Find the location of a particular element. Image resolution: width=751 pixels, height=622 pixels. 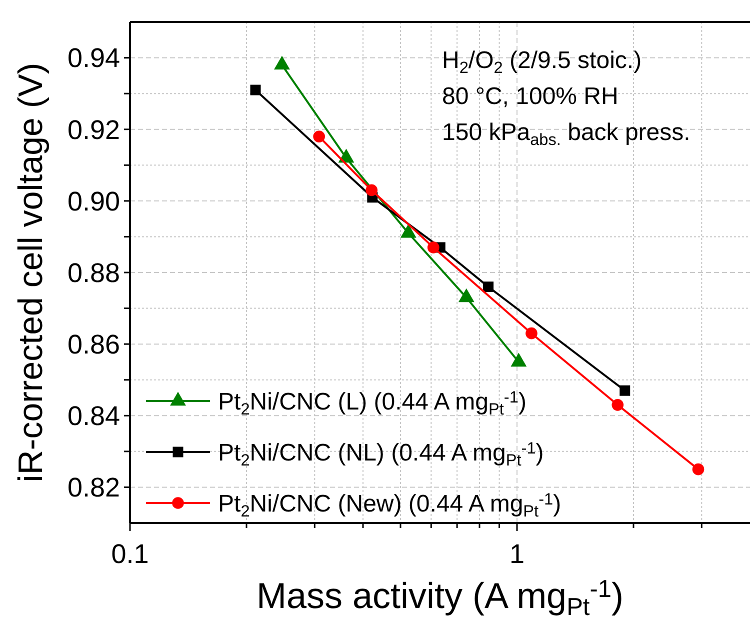

x-tick-label: 0.1 is located at coordinates (130, 554).